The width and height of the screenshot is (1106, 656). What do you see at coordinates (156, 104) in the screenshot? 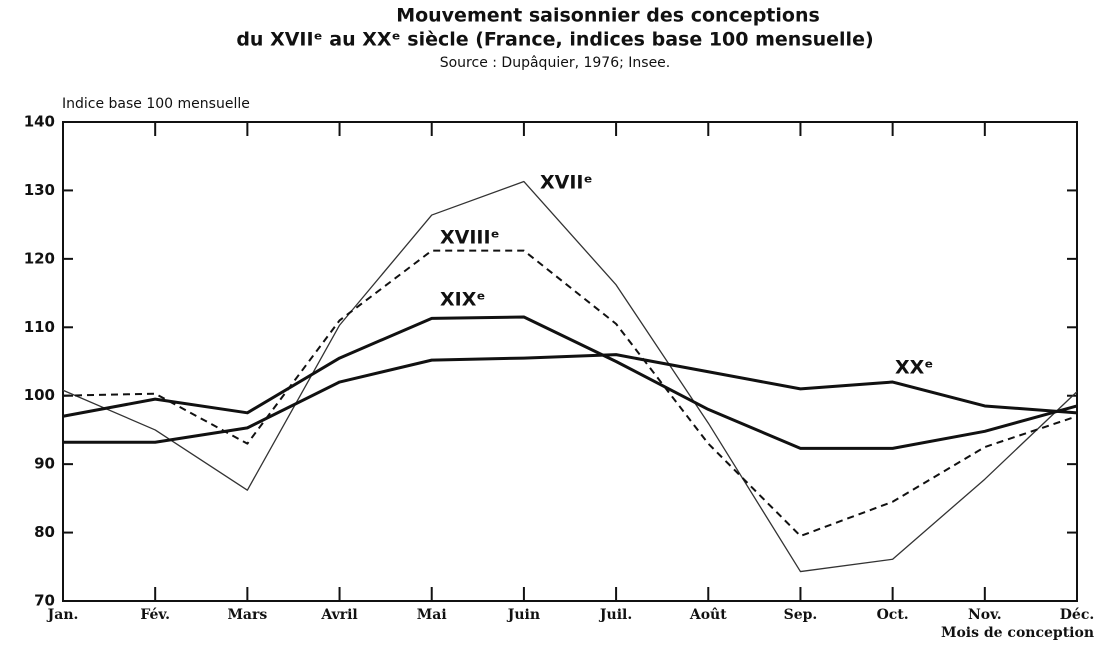
I see `y-axis-label: Indice base 100 mensuelle` at bounding box center [156, 104].